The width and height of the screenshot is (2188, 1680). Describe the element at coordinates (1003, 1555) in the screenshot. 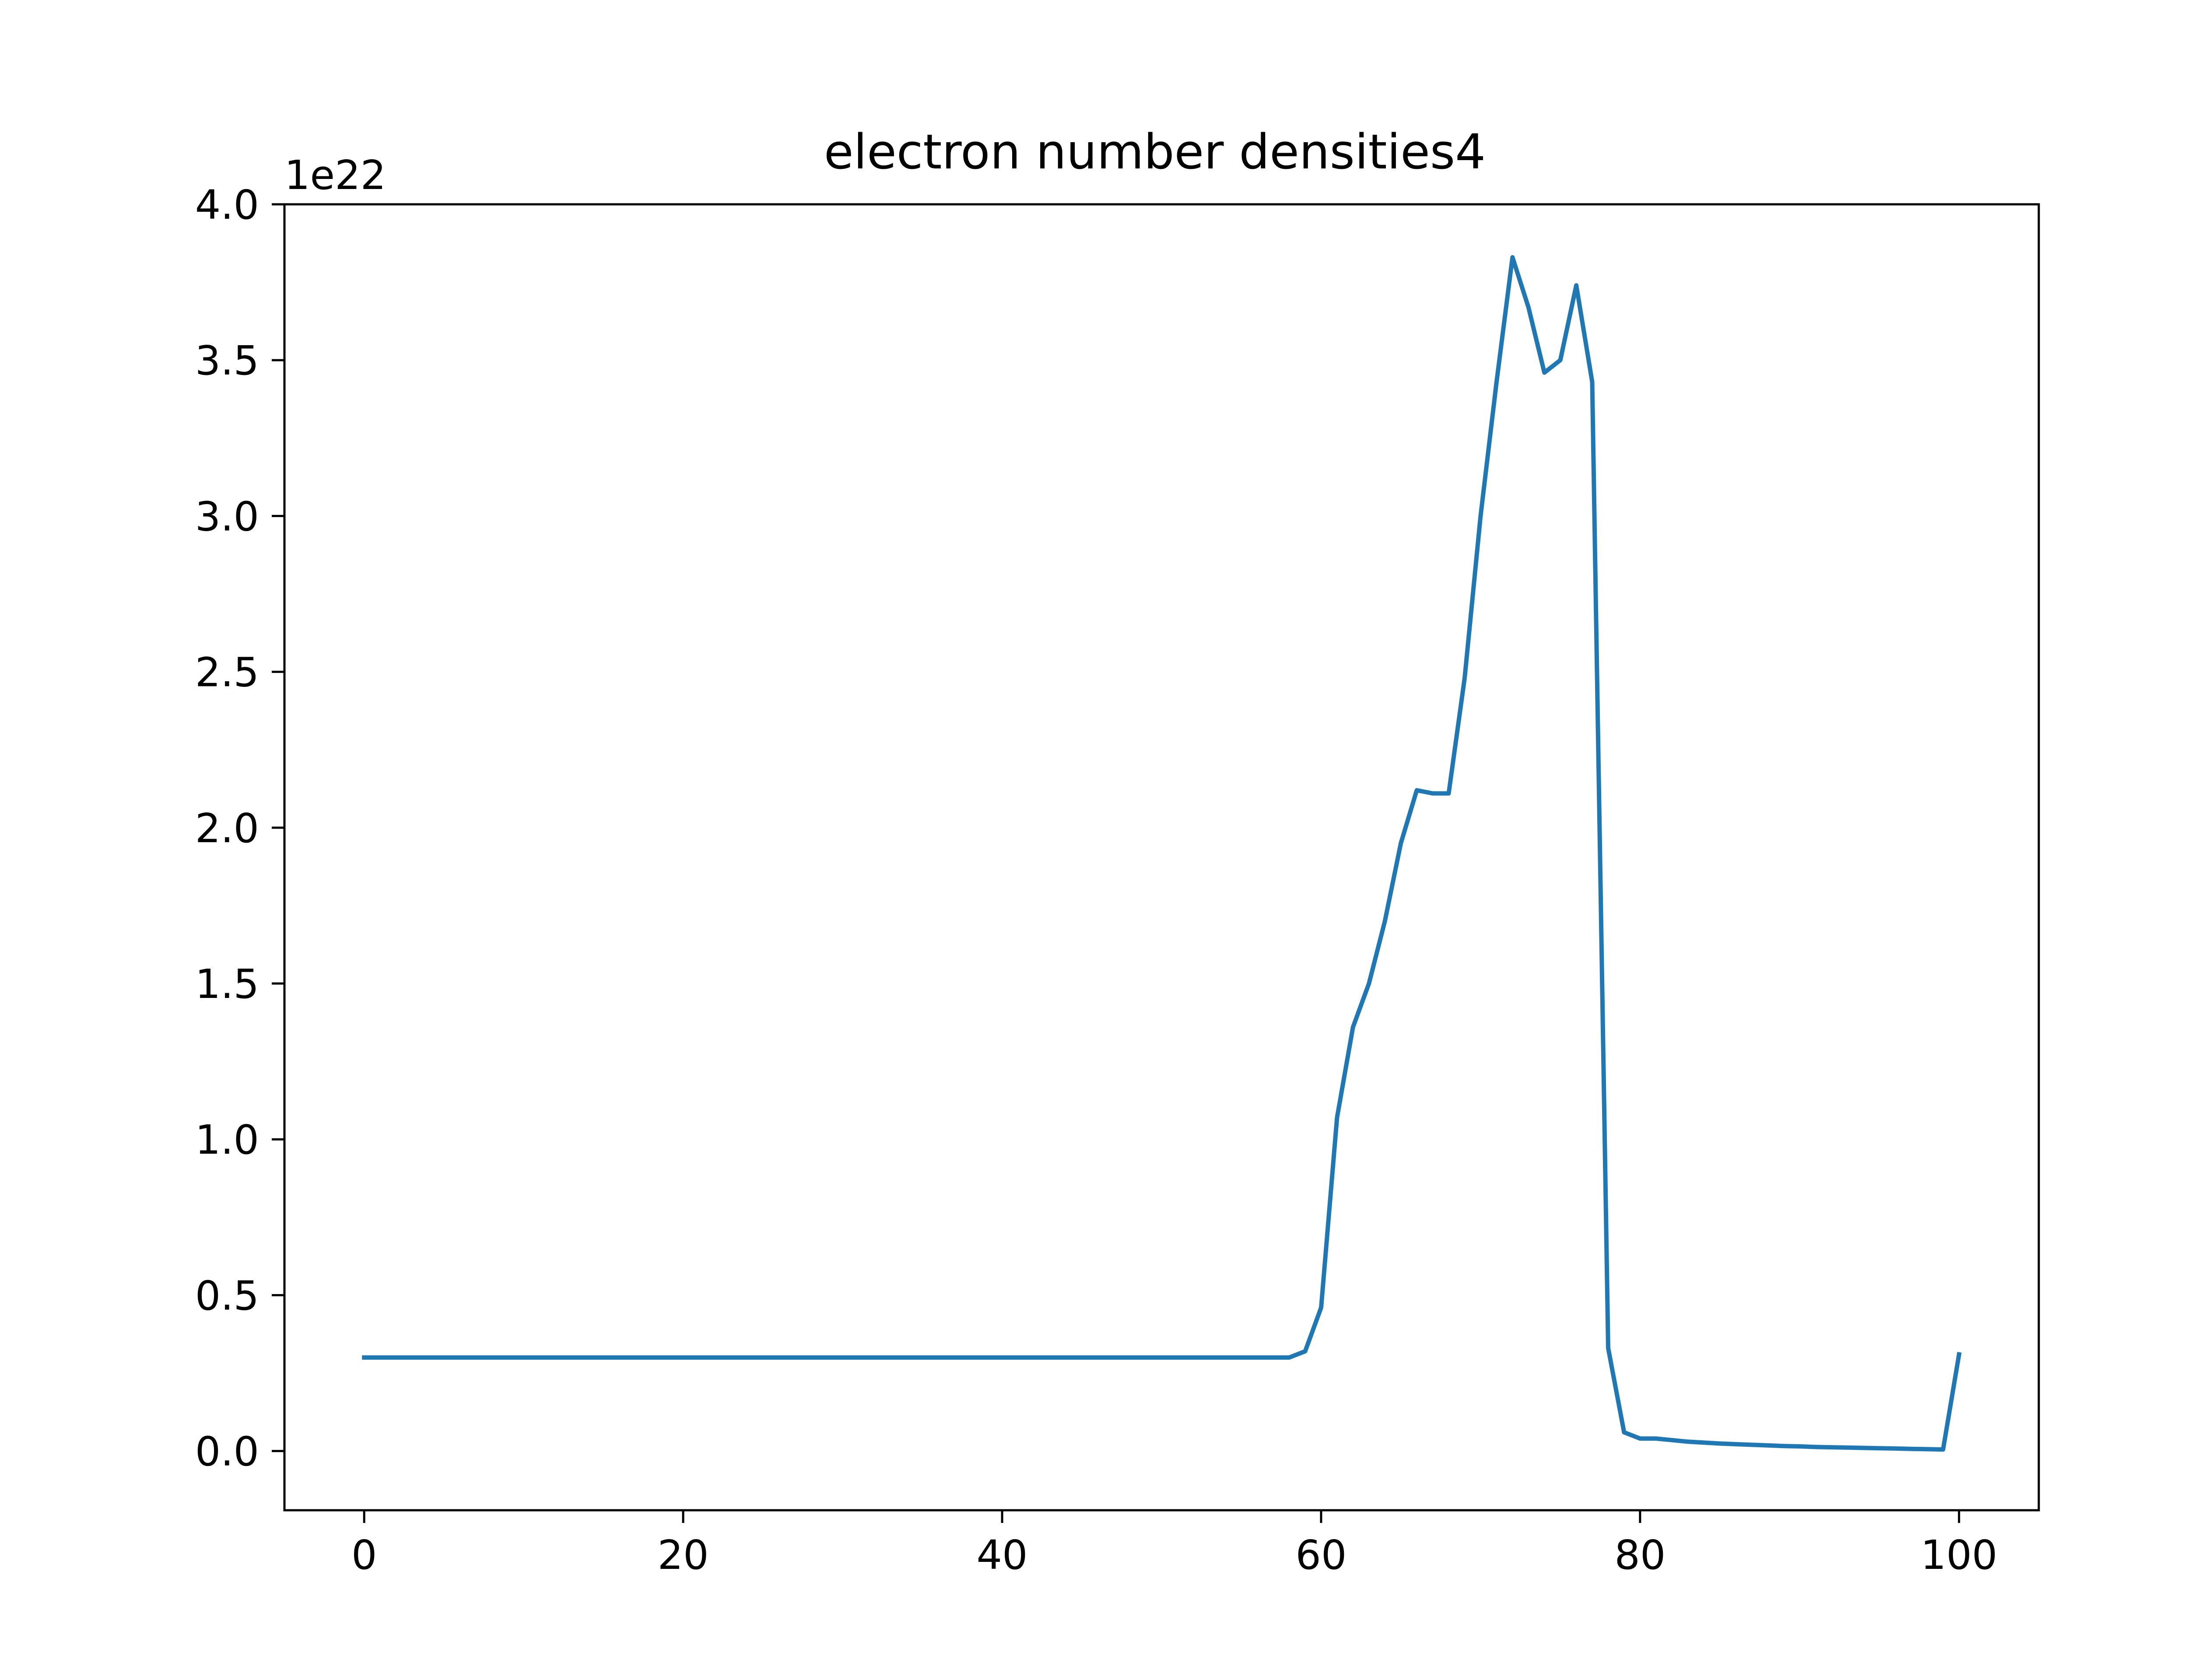

I see `x-tick-label: 40` at that location.